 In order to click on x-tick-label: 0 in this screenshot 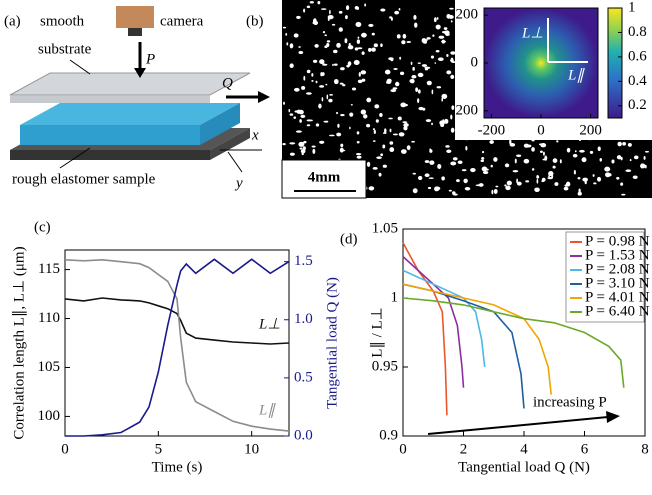, I will do `click(403, 449)`.